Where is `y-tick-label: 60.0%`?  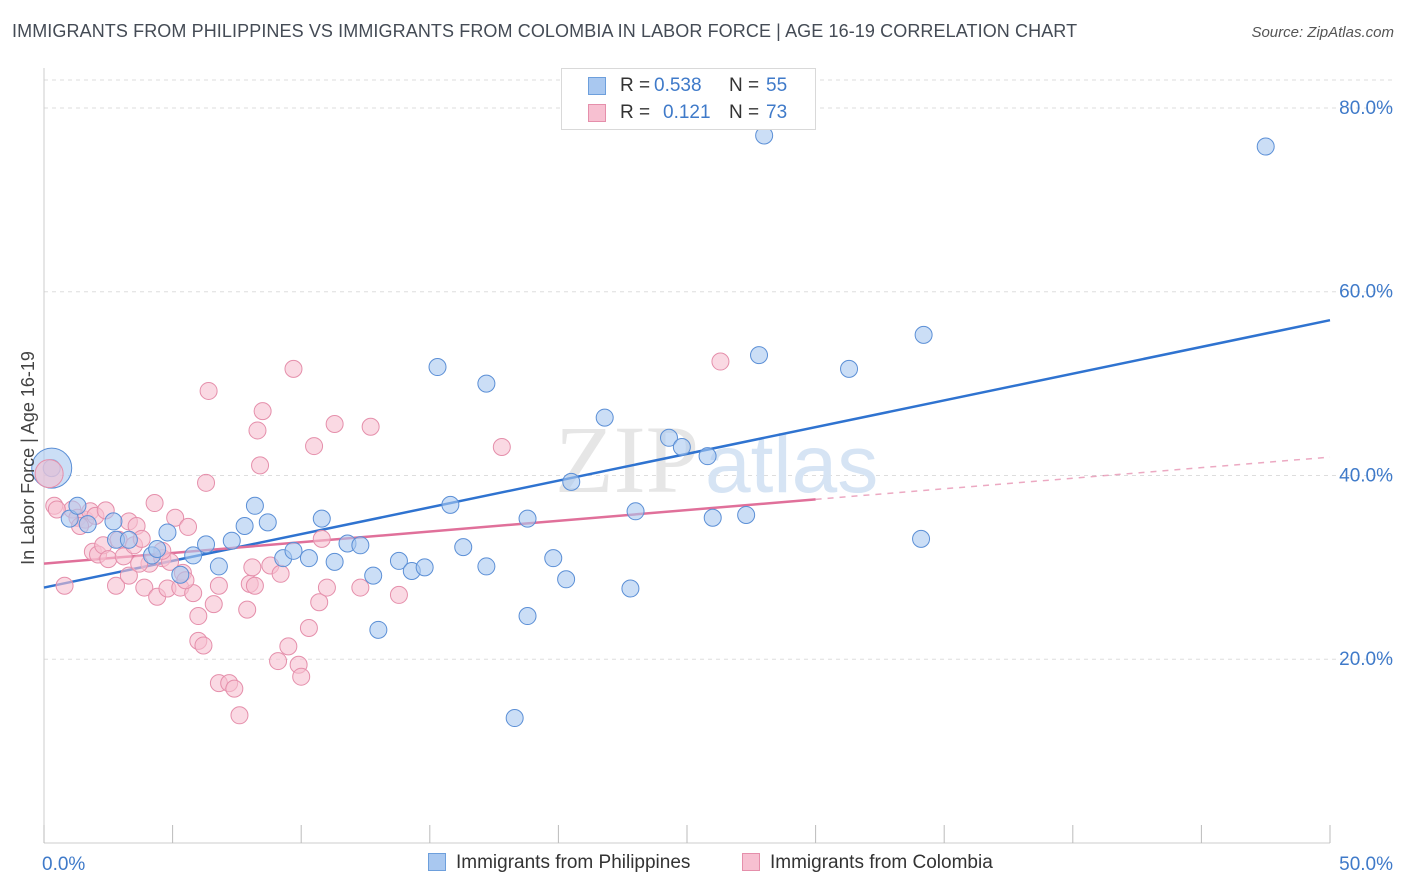
y-tick-label: 60.0% is located at coordinates (1366, 292).